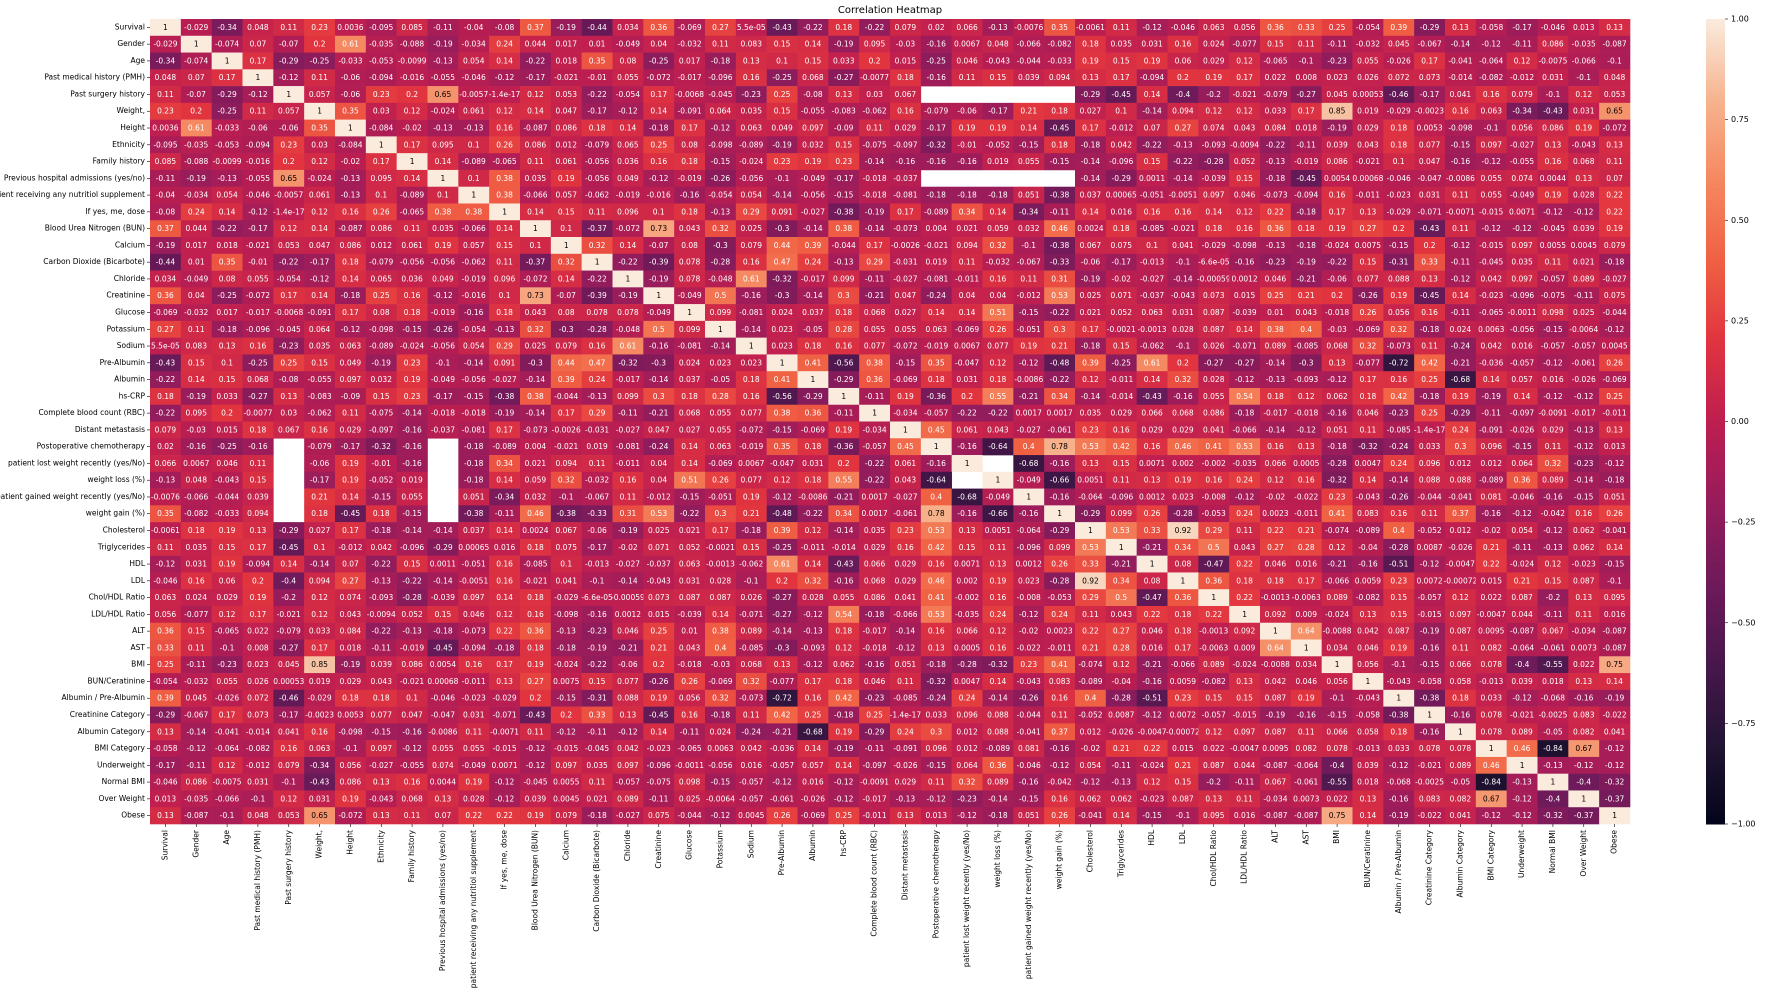 The image size is (1789, 988). What do you see at coordinates (1461, 379) in the screenshot?
I see `cell-label: -0.68` at bounding box center [1461, 379].